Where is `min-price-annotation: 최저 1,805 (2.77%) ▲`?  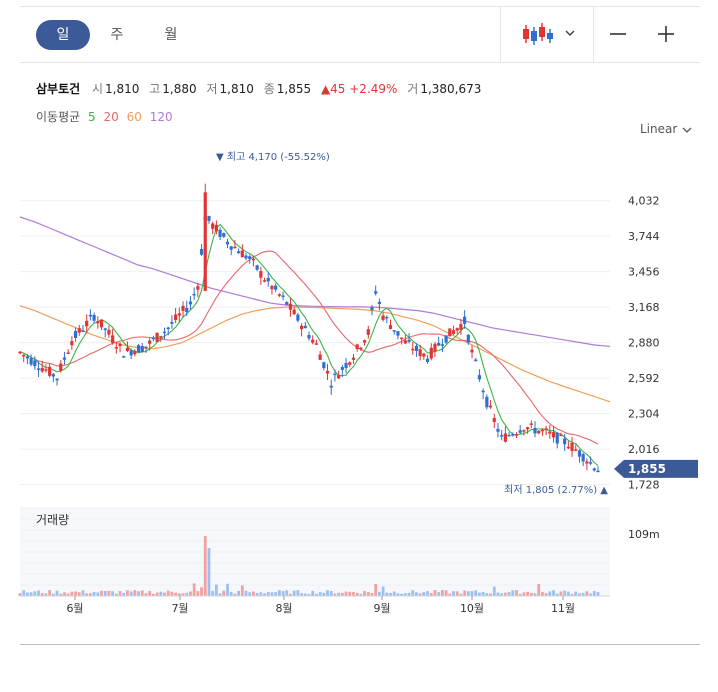 min-price-annotation: 최저 1,805 (2.77%) ▲ is located at coordinates (556, 490).